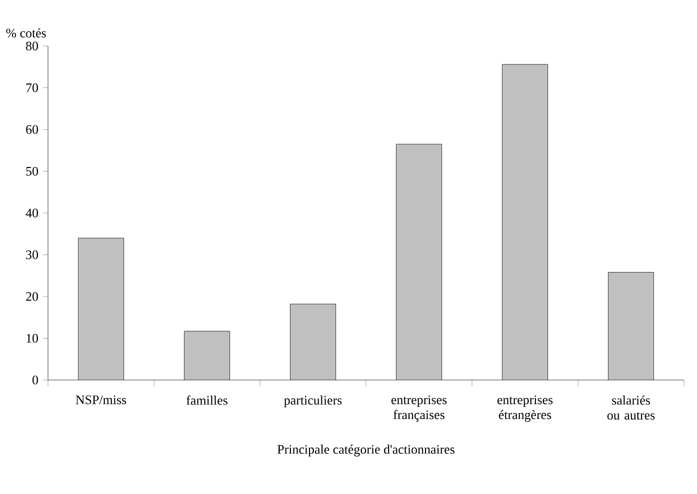 This screenshot has height=494, width=697. Describe the element at coordinates (525, 409) in the screenshot. I see `x-tick-label: entreprises étrangères` at that location.